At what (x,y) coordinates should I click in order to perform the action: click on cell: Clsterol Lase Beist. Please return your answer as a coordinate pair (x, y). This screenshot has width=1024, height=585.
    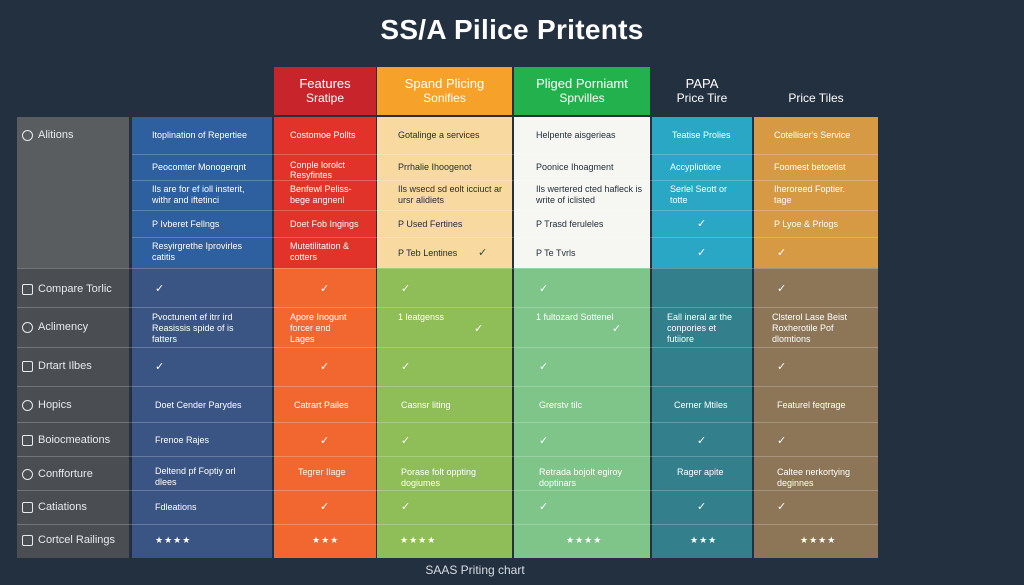
    Looking at the image, I should click on (810, 317).